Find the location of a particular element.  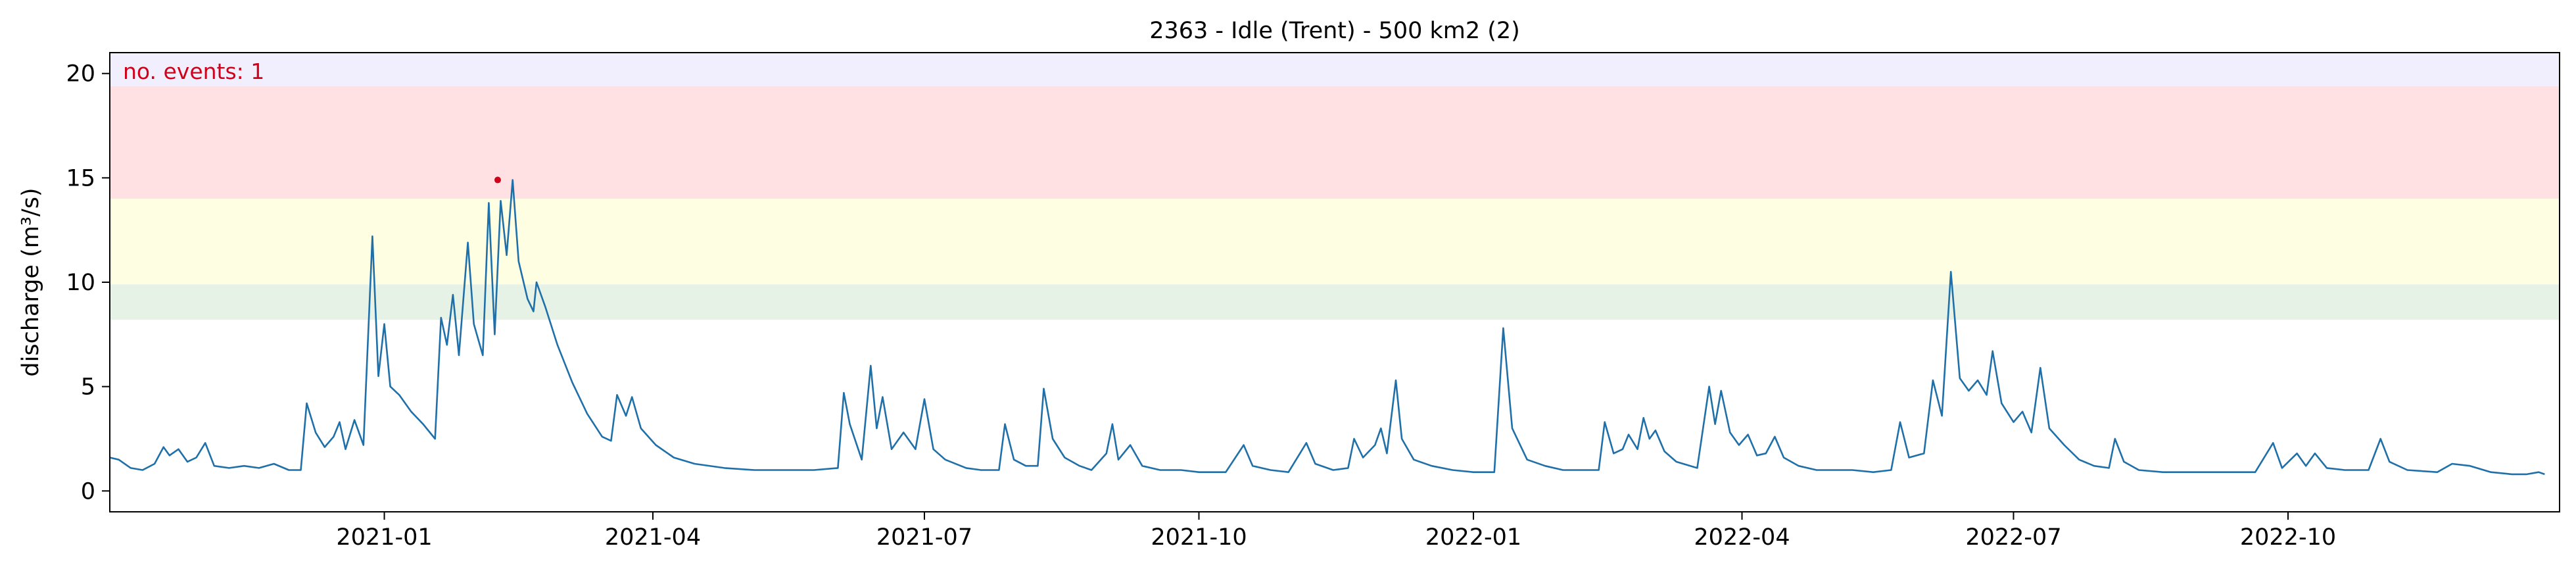

x-tick-label: 2021-10 is located at coordinates (1199, 537).